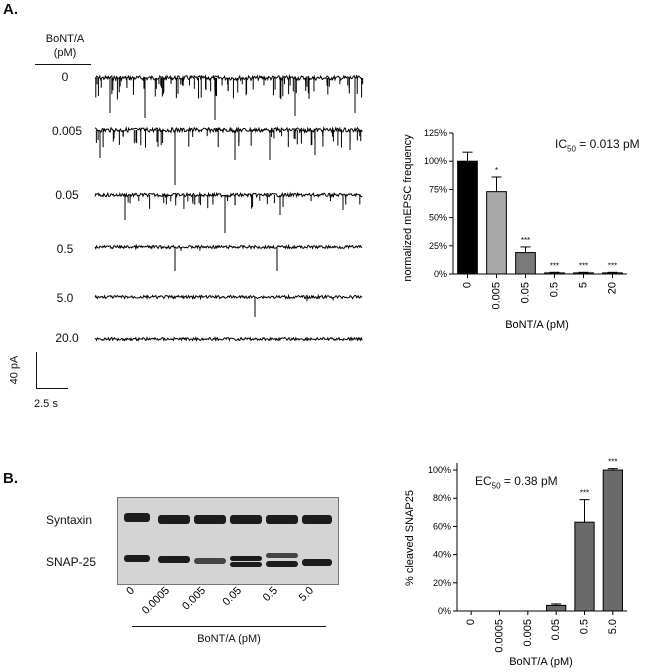 This screenshot has width=650, height=672. What do you see at coordinates (46, 404) in the screenshot?
I see `scalebar-x-label: 2.5 s` at bounding box center [46, 404].